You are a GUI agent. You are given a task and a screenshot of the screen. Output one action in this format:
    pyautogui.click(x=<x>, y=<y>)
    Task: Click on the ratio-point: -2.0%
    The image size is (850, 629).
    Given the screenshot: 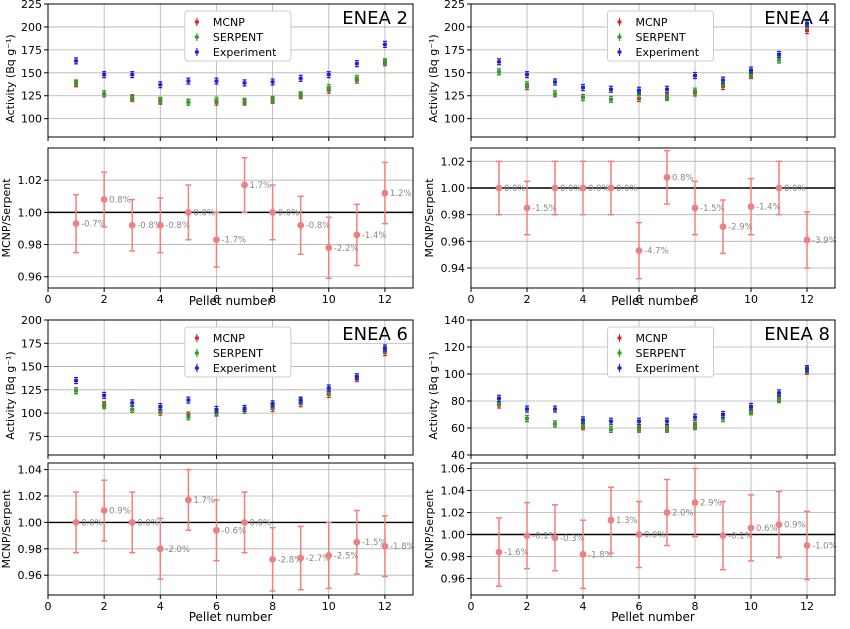 What is the action you would take?
    pyautogui.click(x=173, y=548)
    